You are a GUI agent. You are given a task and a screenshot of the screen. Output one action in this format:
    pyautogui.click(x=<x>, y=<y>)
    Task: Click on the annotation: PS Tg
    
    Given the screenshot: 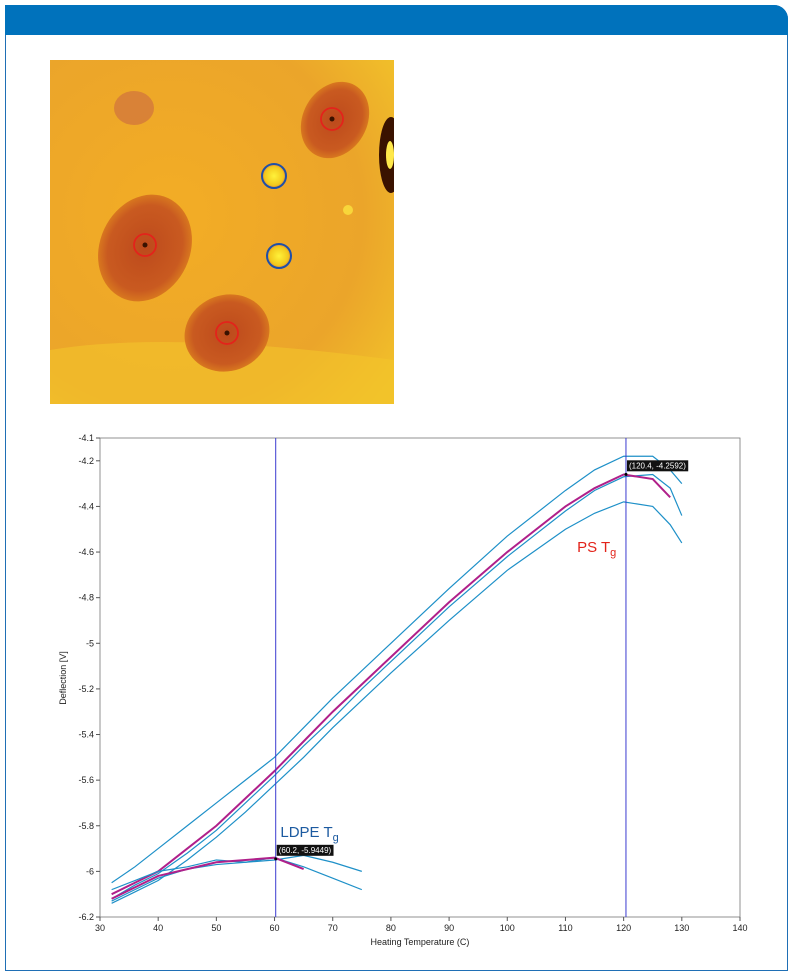 What is the action you would take?
    pyautogui.click(x=596, y=549)
    